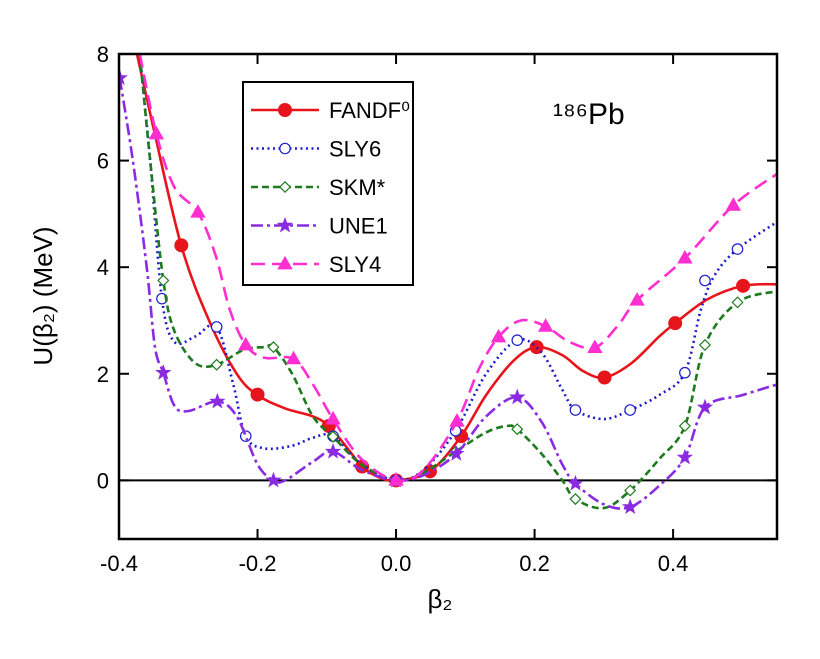 This screenshot has height=659, width=820. What do you see at coordinates (355, 149) in the screenshot?
I see `legend-label: SLY6` at bounding box center [355, 149].